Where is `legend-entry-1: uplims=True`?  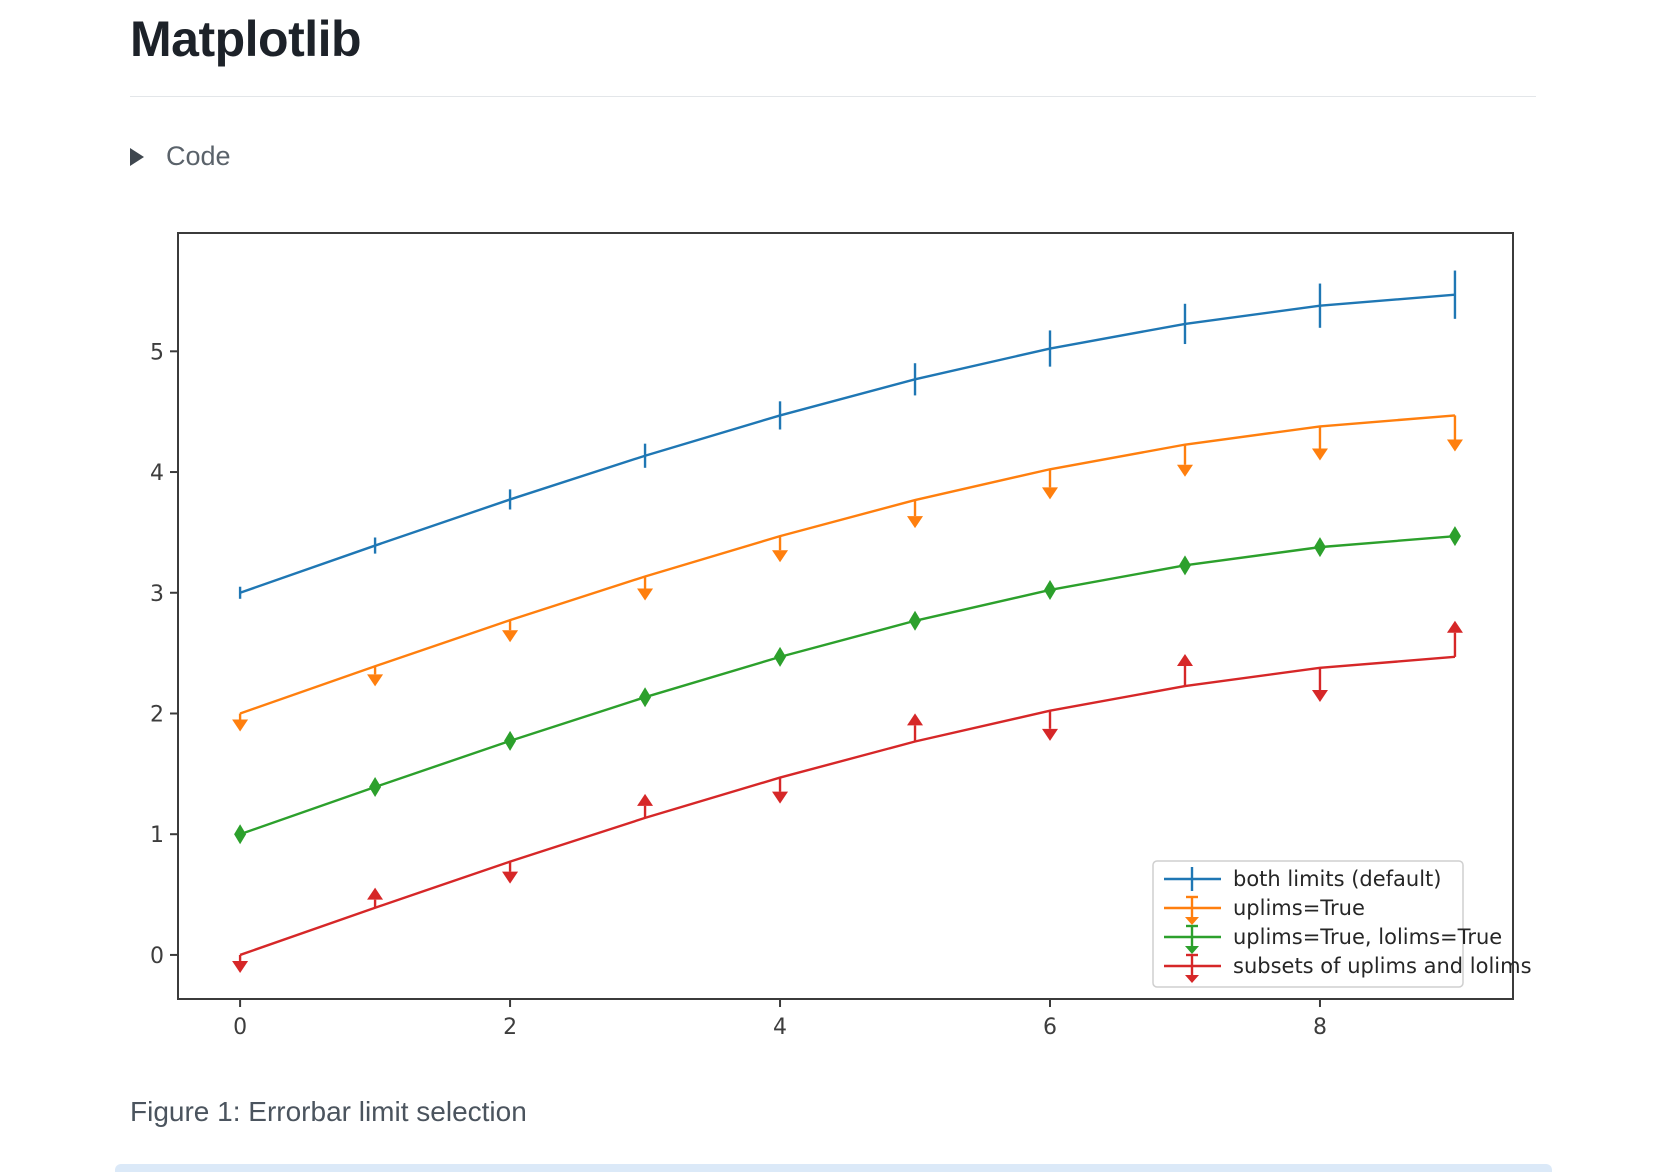
legend-entry-1: uplims=True is located at coordinates (1264, 910).